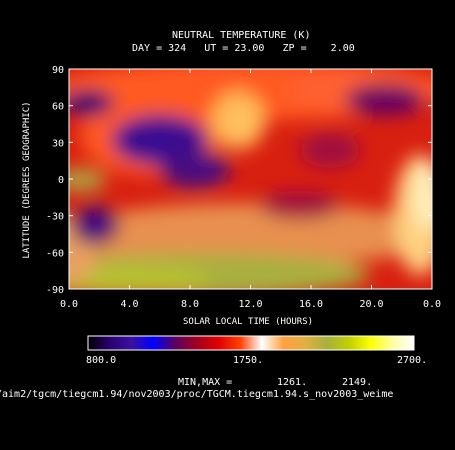 Image resolution: width=455 pixels, height=450 pixels. Describe the element at coordinates (55, 217) in the screenshot. I see `y-tick-label: -30` at that location.